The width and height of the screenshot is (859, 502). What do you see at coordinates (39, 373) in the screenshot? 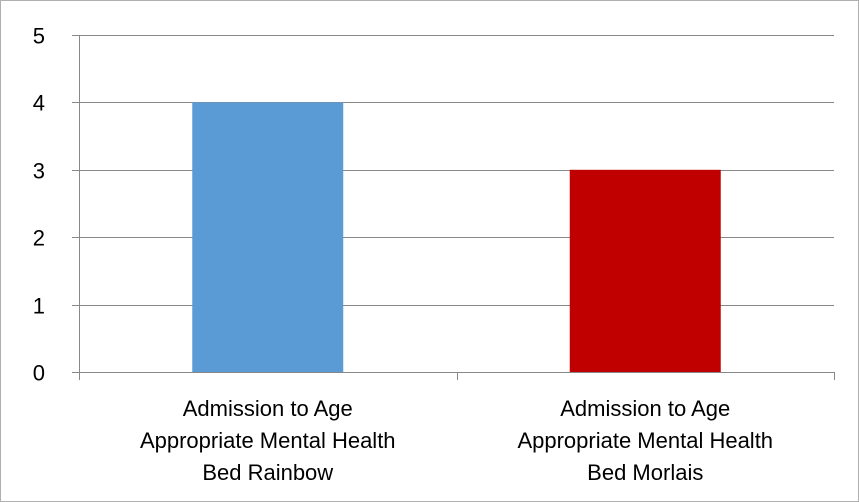
I see `y-tick-label-0: 0` at bounding box center [39, 373].